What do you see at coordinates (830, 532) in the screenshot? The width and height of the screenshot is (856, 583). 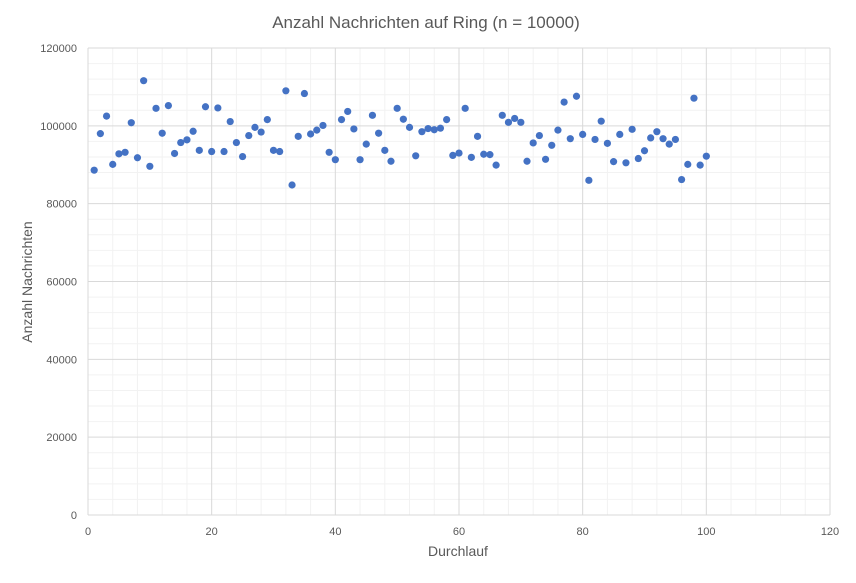 I see `x-tick-label: 120` at bounding box center [830, 532].